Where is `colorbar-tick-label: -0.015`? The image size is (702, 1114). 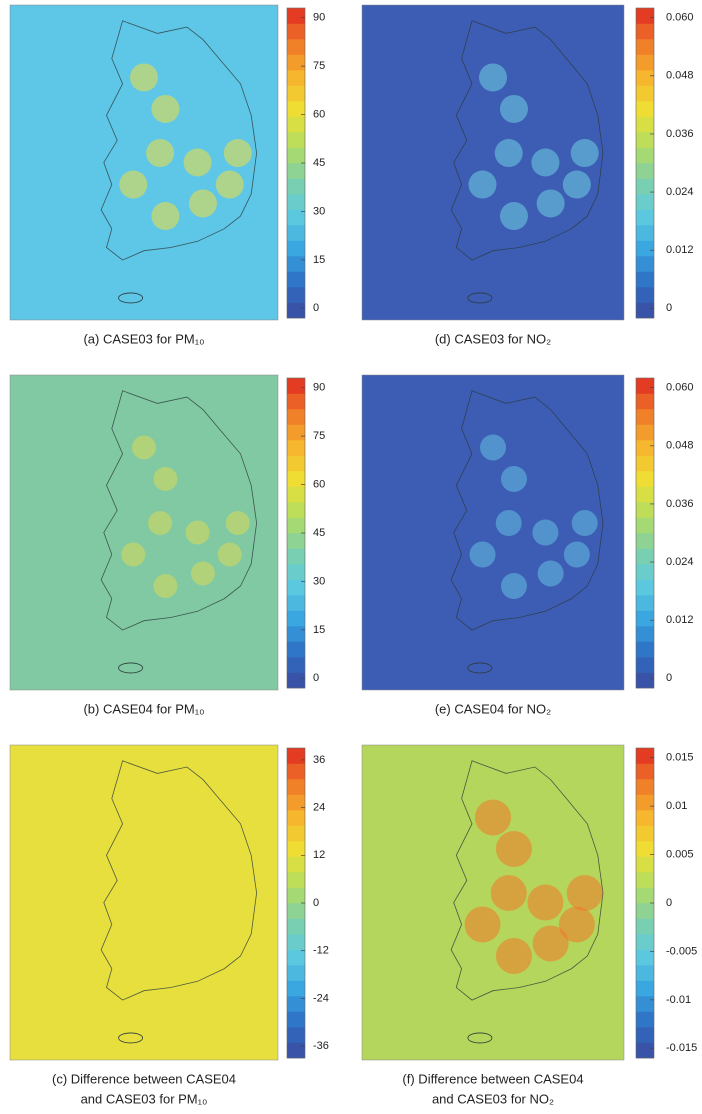 colorbar-tick-label: -0.015 is located at coordinates (681, 1048).